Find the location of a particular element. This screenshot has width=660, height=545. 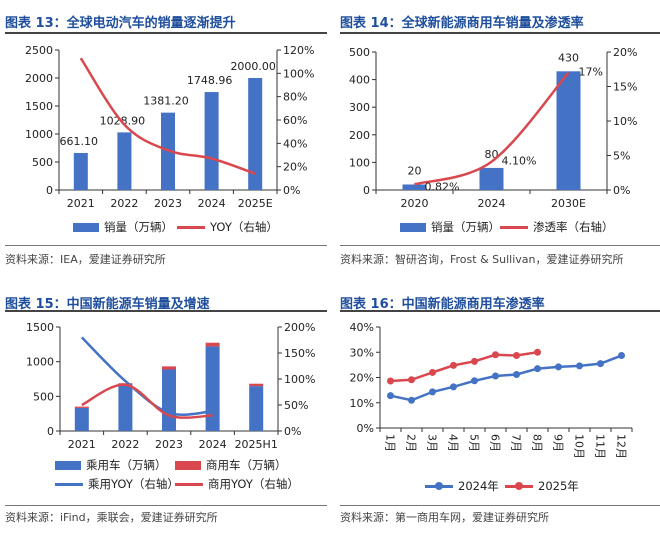

legend-label: 商用YOY（右轴） is located at coordinates (253, 484).